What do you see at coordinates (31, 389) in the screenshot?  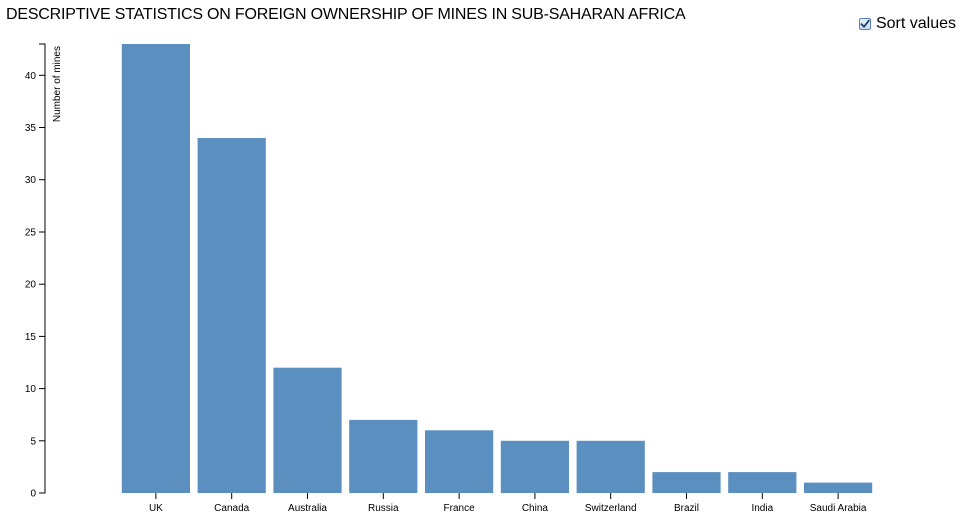 I see `y-tick-label: 10` at bounding box center [31, 389].